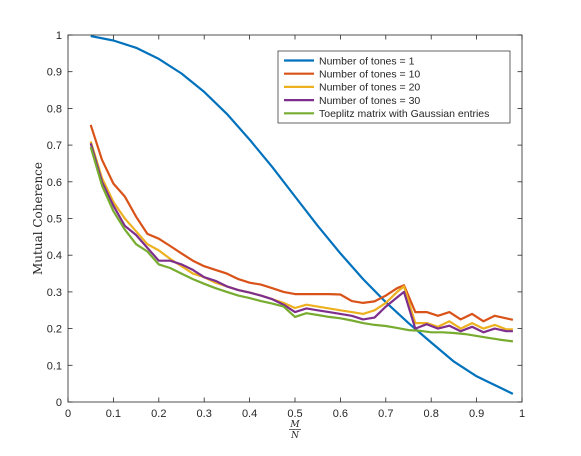 The height and width of the screenshot is (456, 581). Describe the element at coordinates (158, 414) in the screenshot. I see `x-tick-label: 0.2` at that location.